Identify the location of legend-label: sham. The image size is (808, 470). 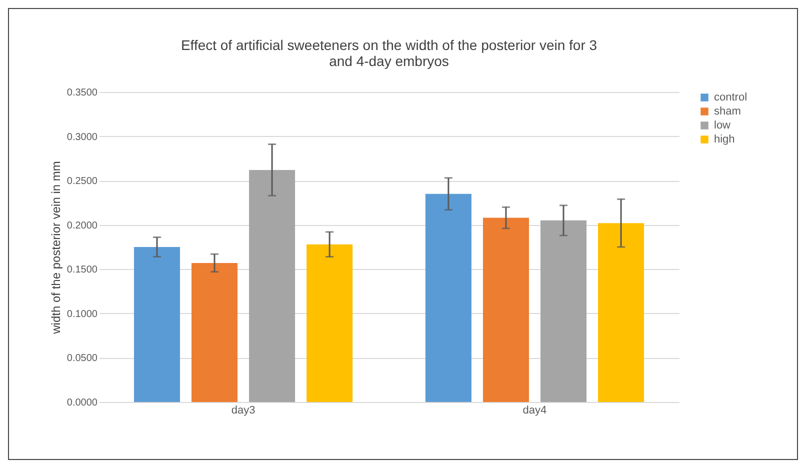
(727, 112).